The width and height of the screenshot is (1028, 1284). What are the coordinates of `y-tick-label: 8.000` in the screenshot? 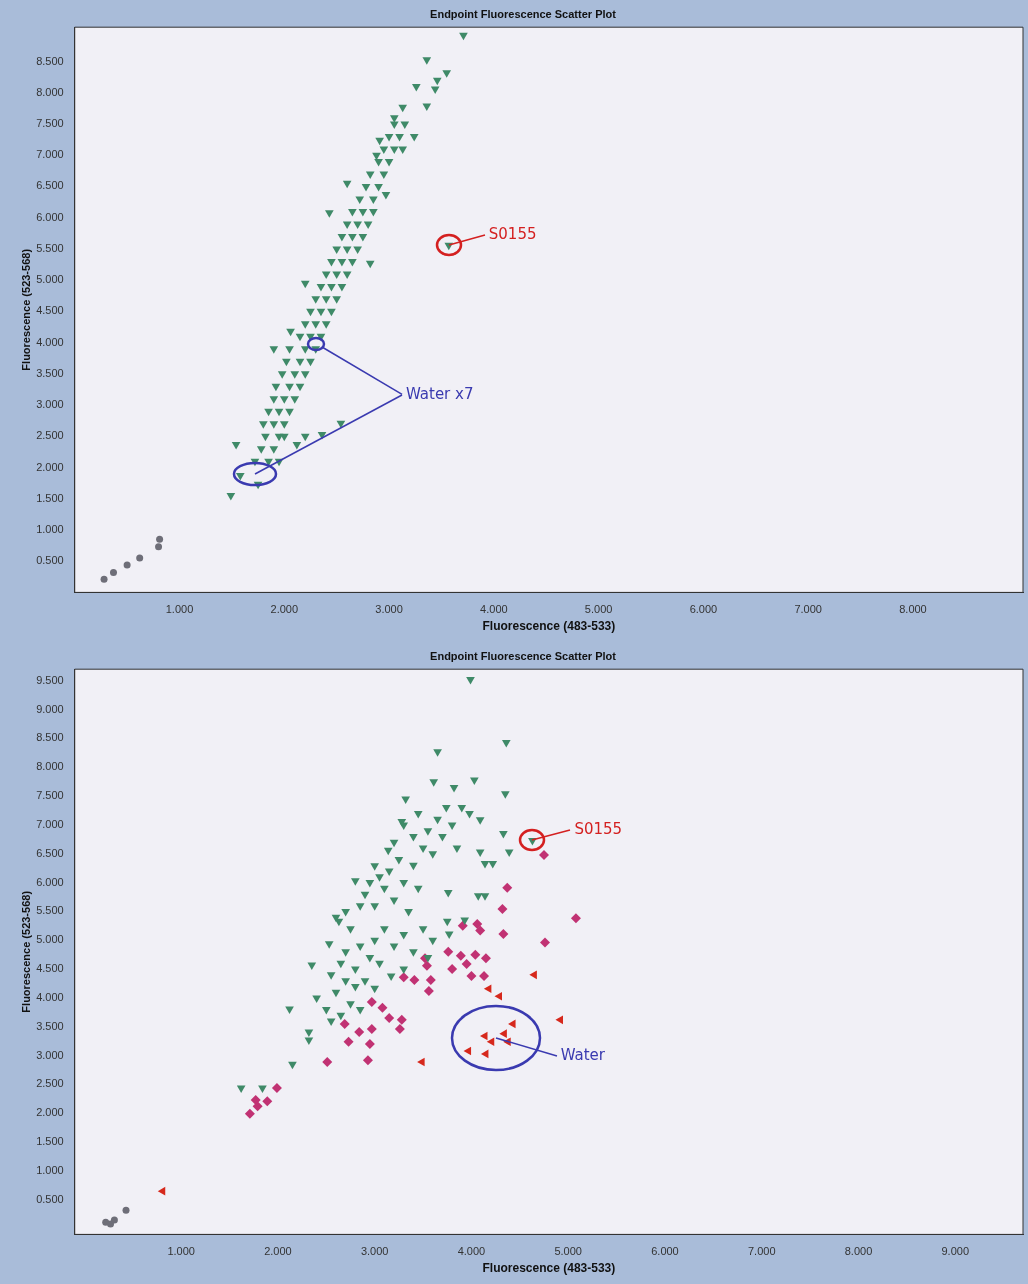 It's located at (50, 766).